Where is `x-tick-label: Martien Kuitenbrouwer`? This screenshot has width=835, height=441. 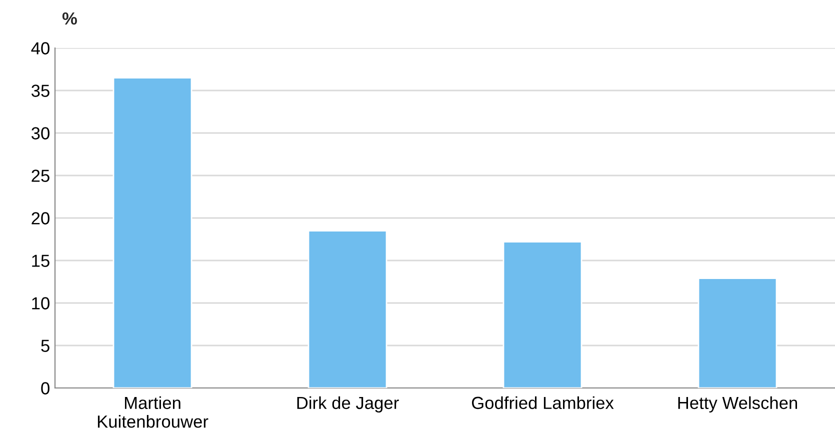
x-tick-label: Martien Kuitenbrouwer is located at coordinates (153, 412).